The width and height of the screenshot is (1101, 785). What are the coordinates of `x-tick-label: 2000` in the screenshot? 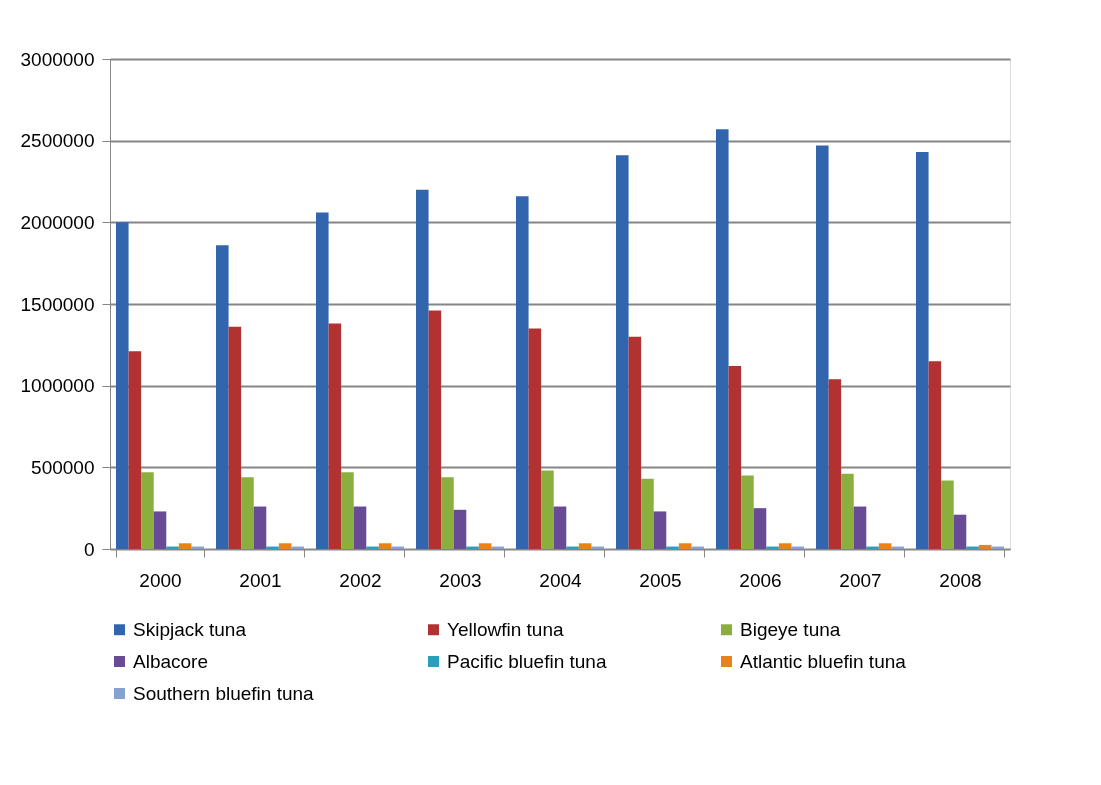 It's located at (160, 580).